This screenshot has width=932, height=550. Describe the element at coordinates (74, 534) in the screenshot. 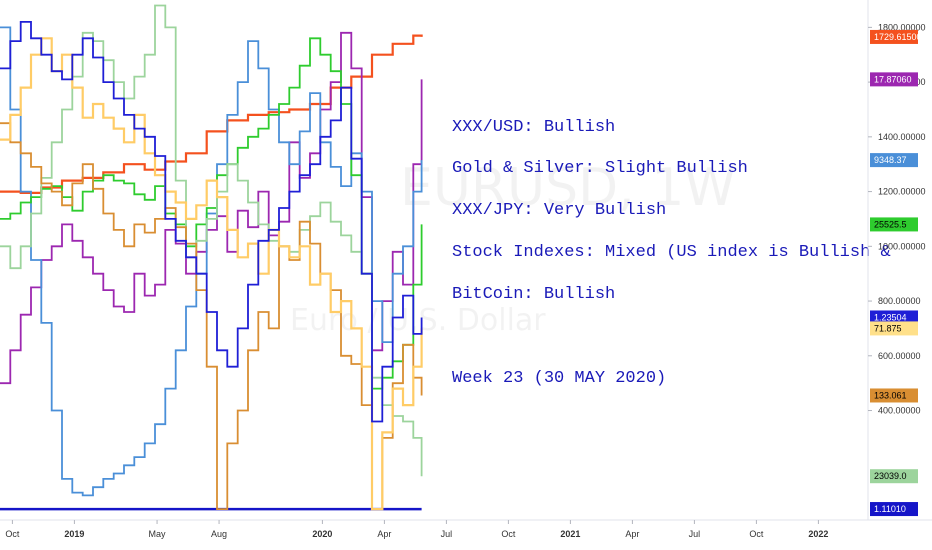

I see `x-tick-label-2: 2019` at that location.